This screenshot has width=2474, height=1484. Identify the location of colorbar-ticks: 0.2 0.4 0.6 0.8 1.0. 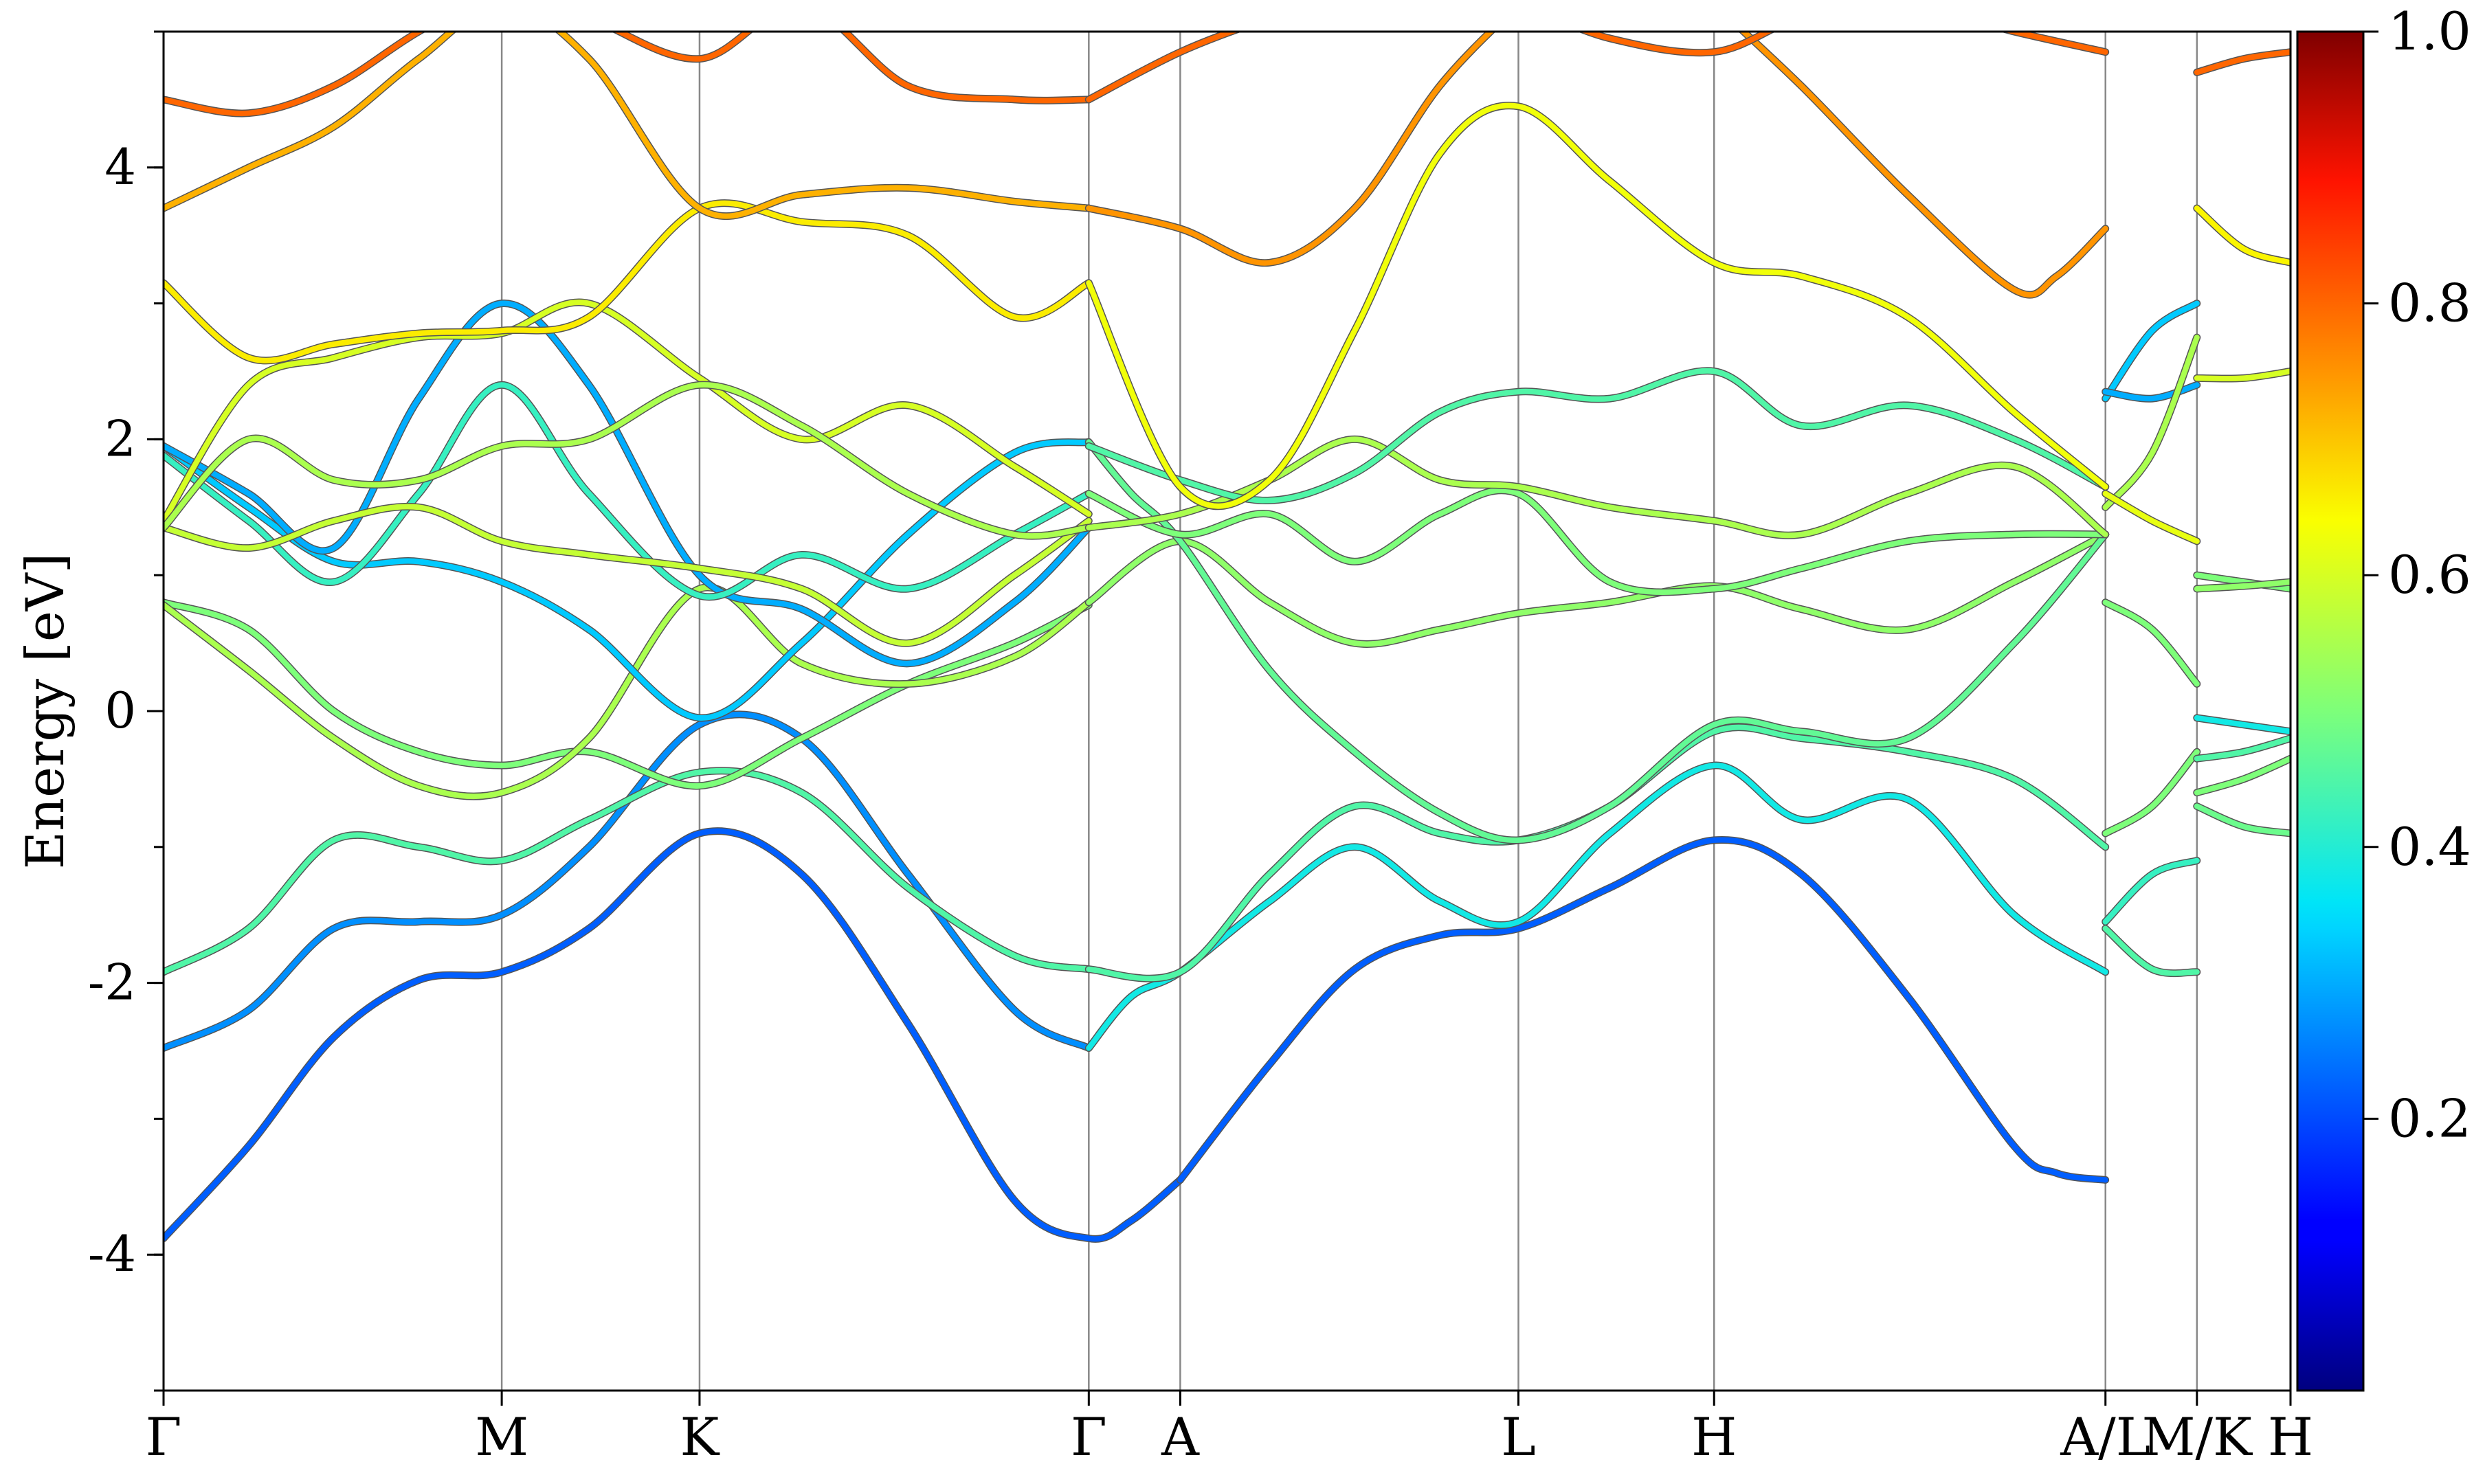
(2417, 575).